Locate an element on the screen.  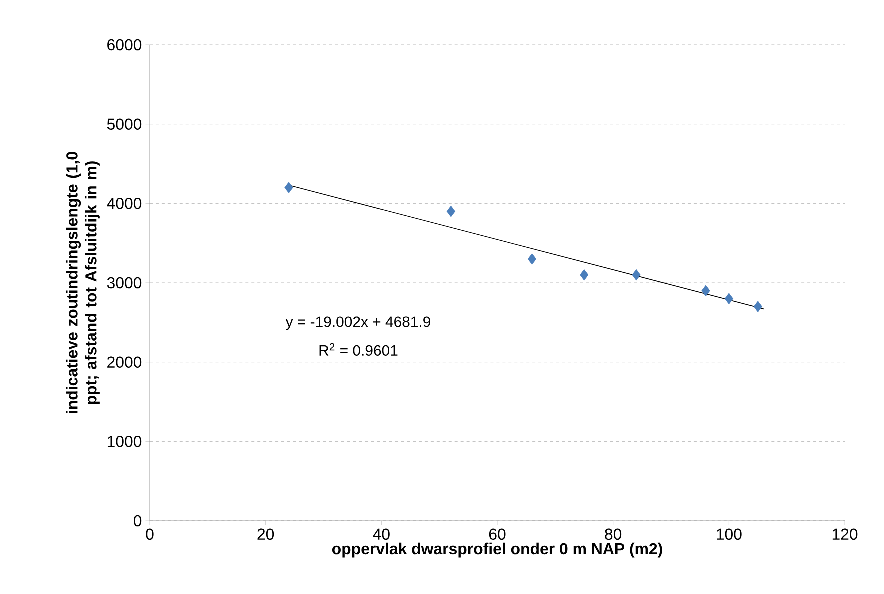
annotation: R$^{2}$ = 0.9601 is located at coordinates (359, 349).